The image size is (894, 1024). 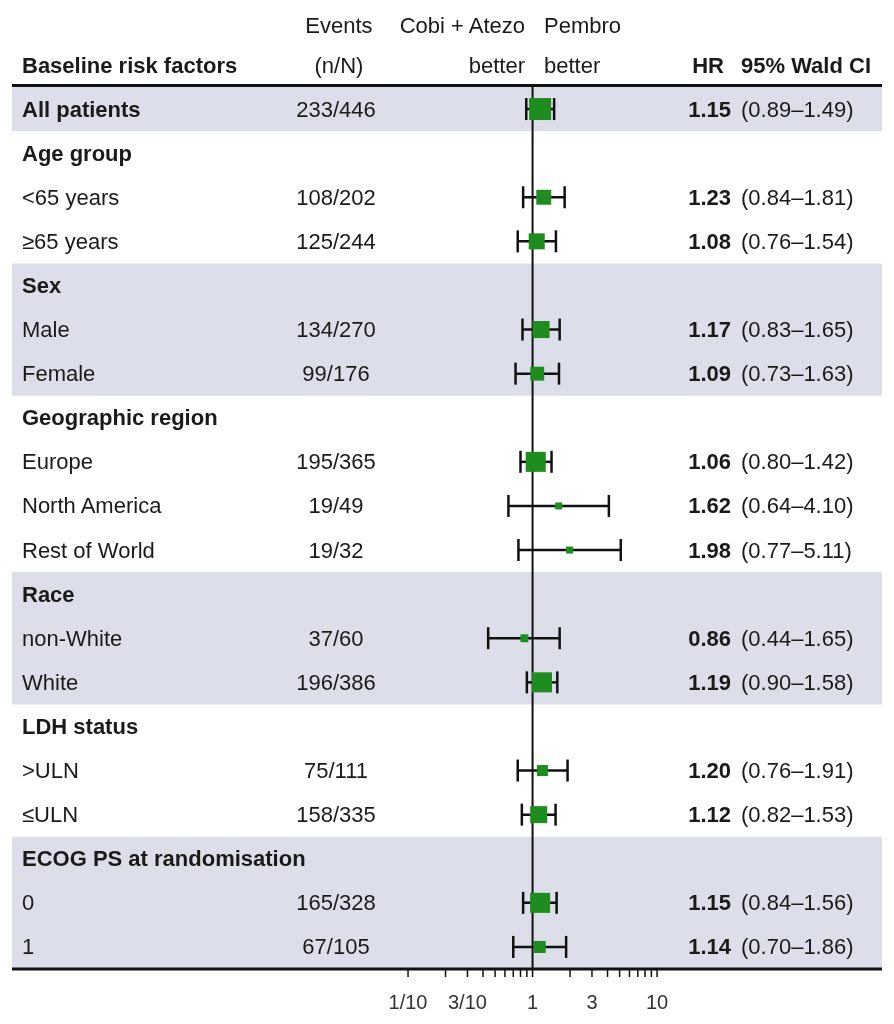 What do you see at coordinates (797, 682) in the screenshot?
I see `annotation: (0.90–1.58)` at bounding box center [797, 682].